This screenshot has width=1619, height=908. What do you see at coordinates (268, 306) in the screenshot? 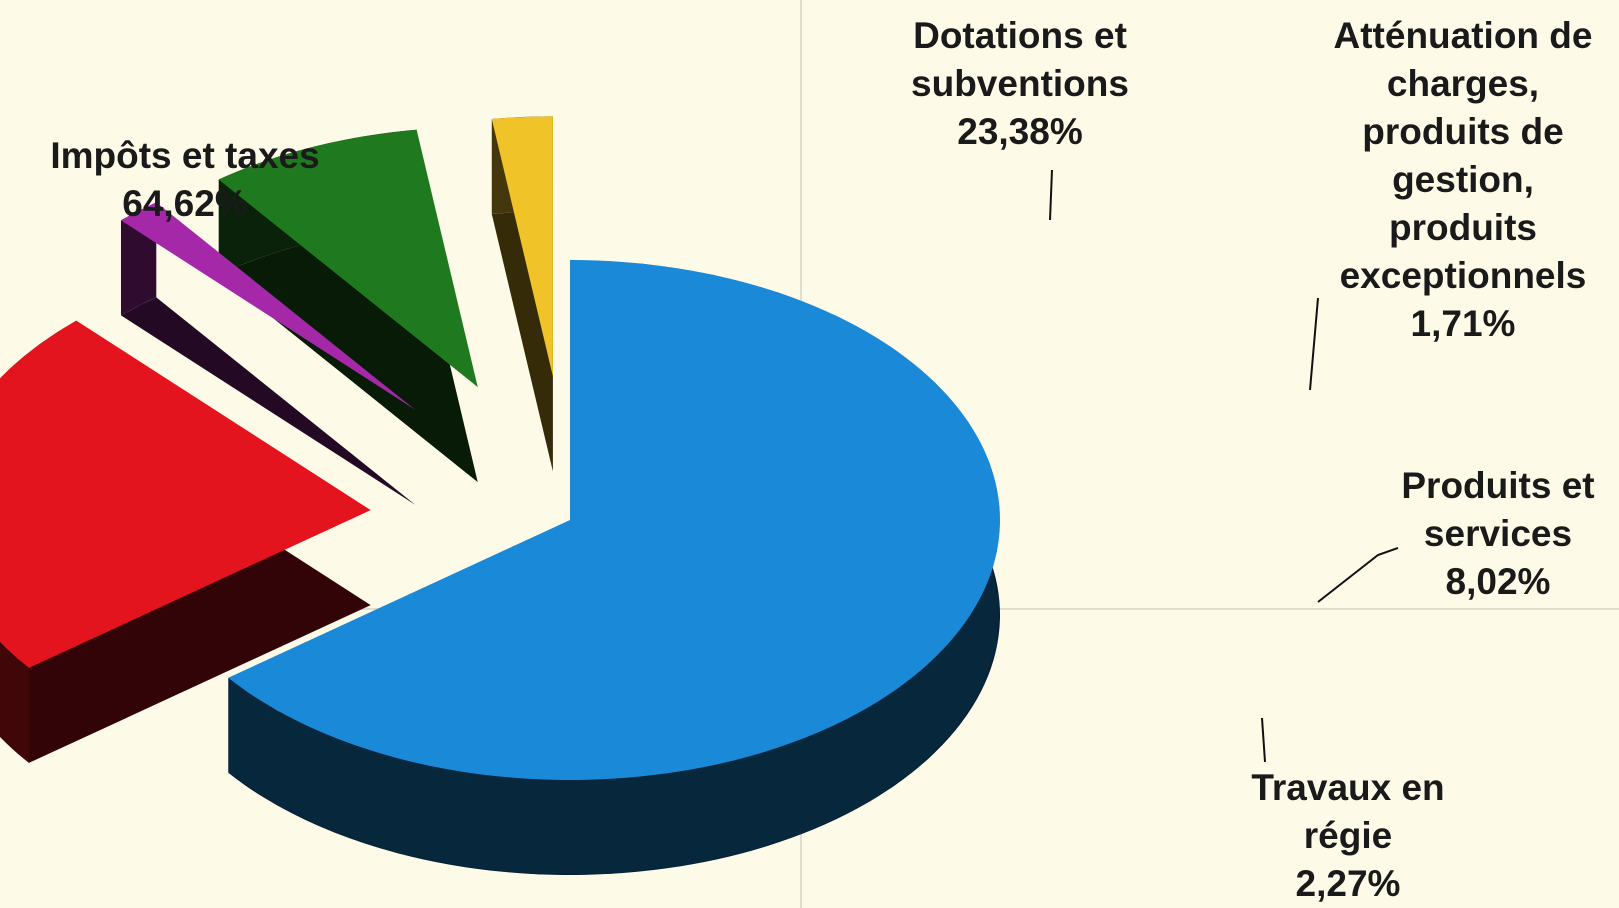
I see `pie-slice-attenuation` at bounding box center [268, 306].